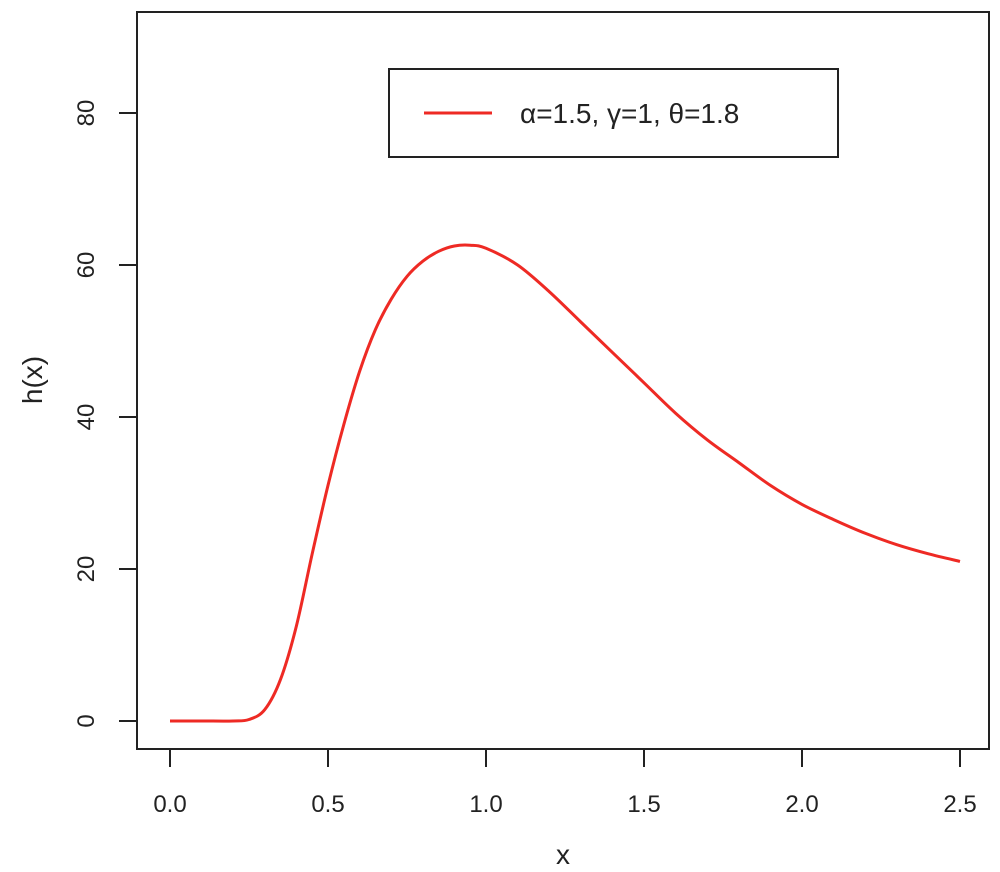  What do you see at coordinates (327, 804) in the screenshot?
I see `x-tick-label: 0.5` at bounding box center [327, 804].